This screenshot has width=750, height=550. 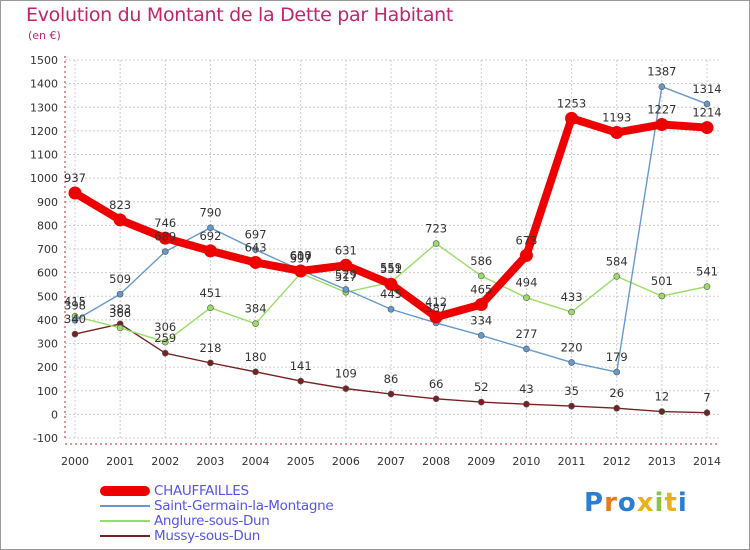 What do you see at coordinates (436, 308) in the screenshot?
I see `data-label: 387` at bounding box center [436, 308].